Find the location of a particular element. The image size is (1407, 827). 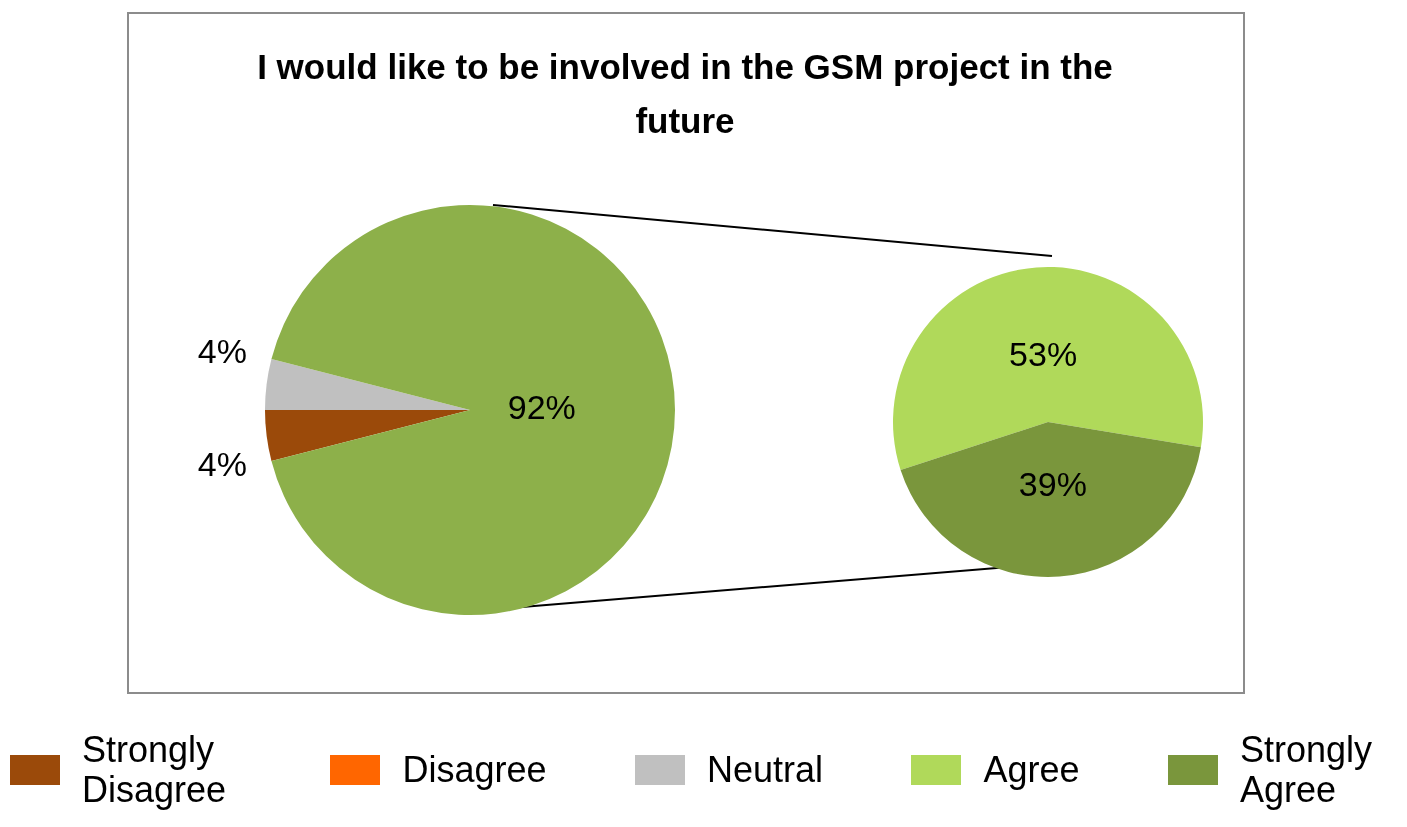

data-label: 92% is located at coordinates (541, 407).